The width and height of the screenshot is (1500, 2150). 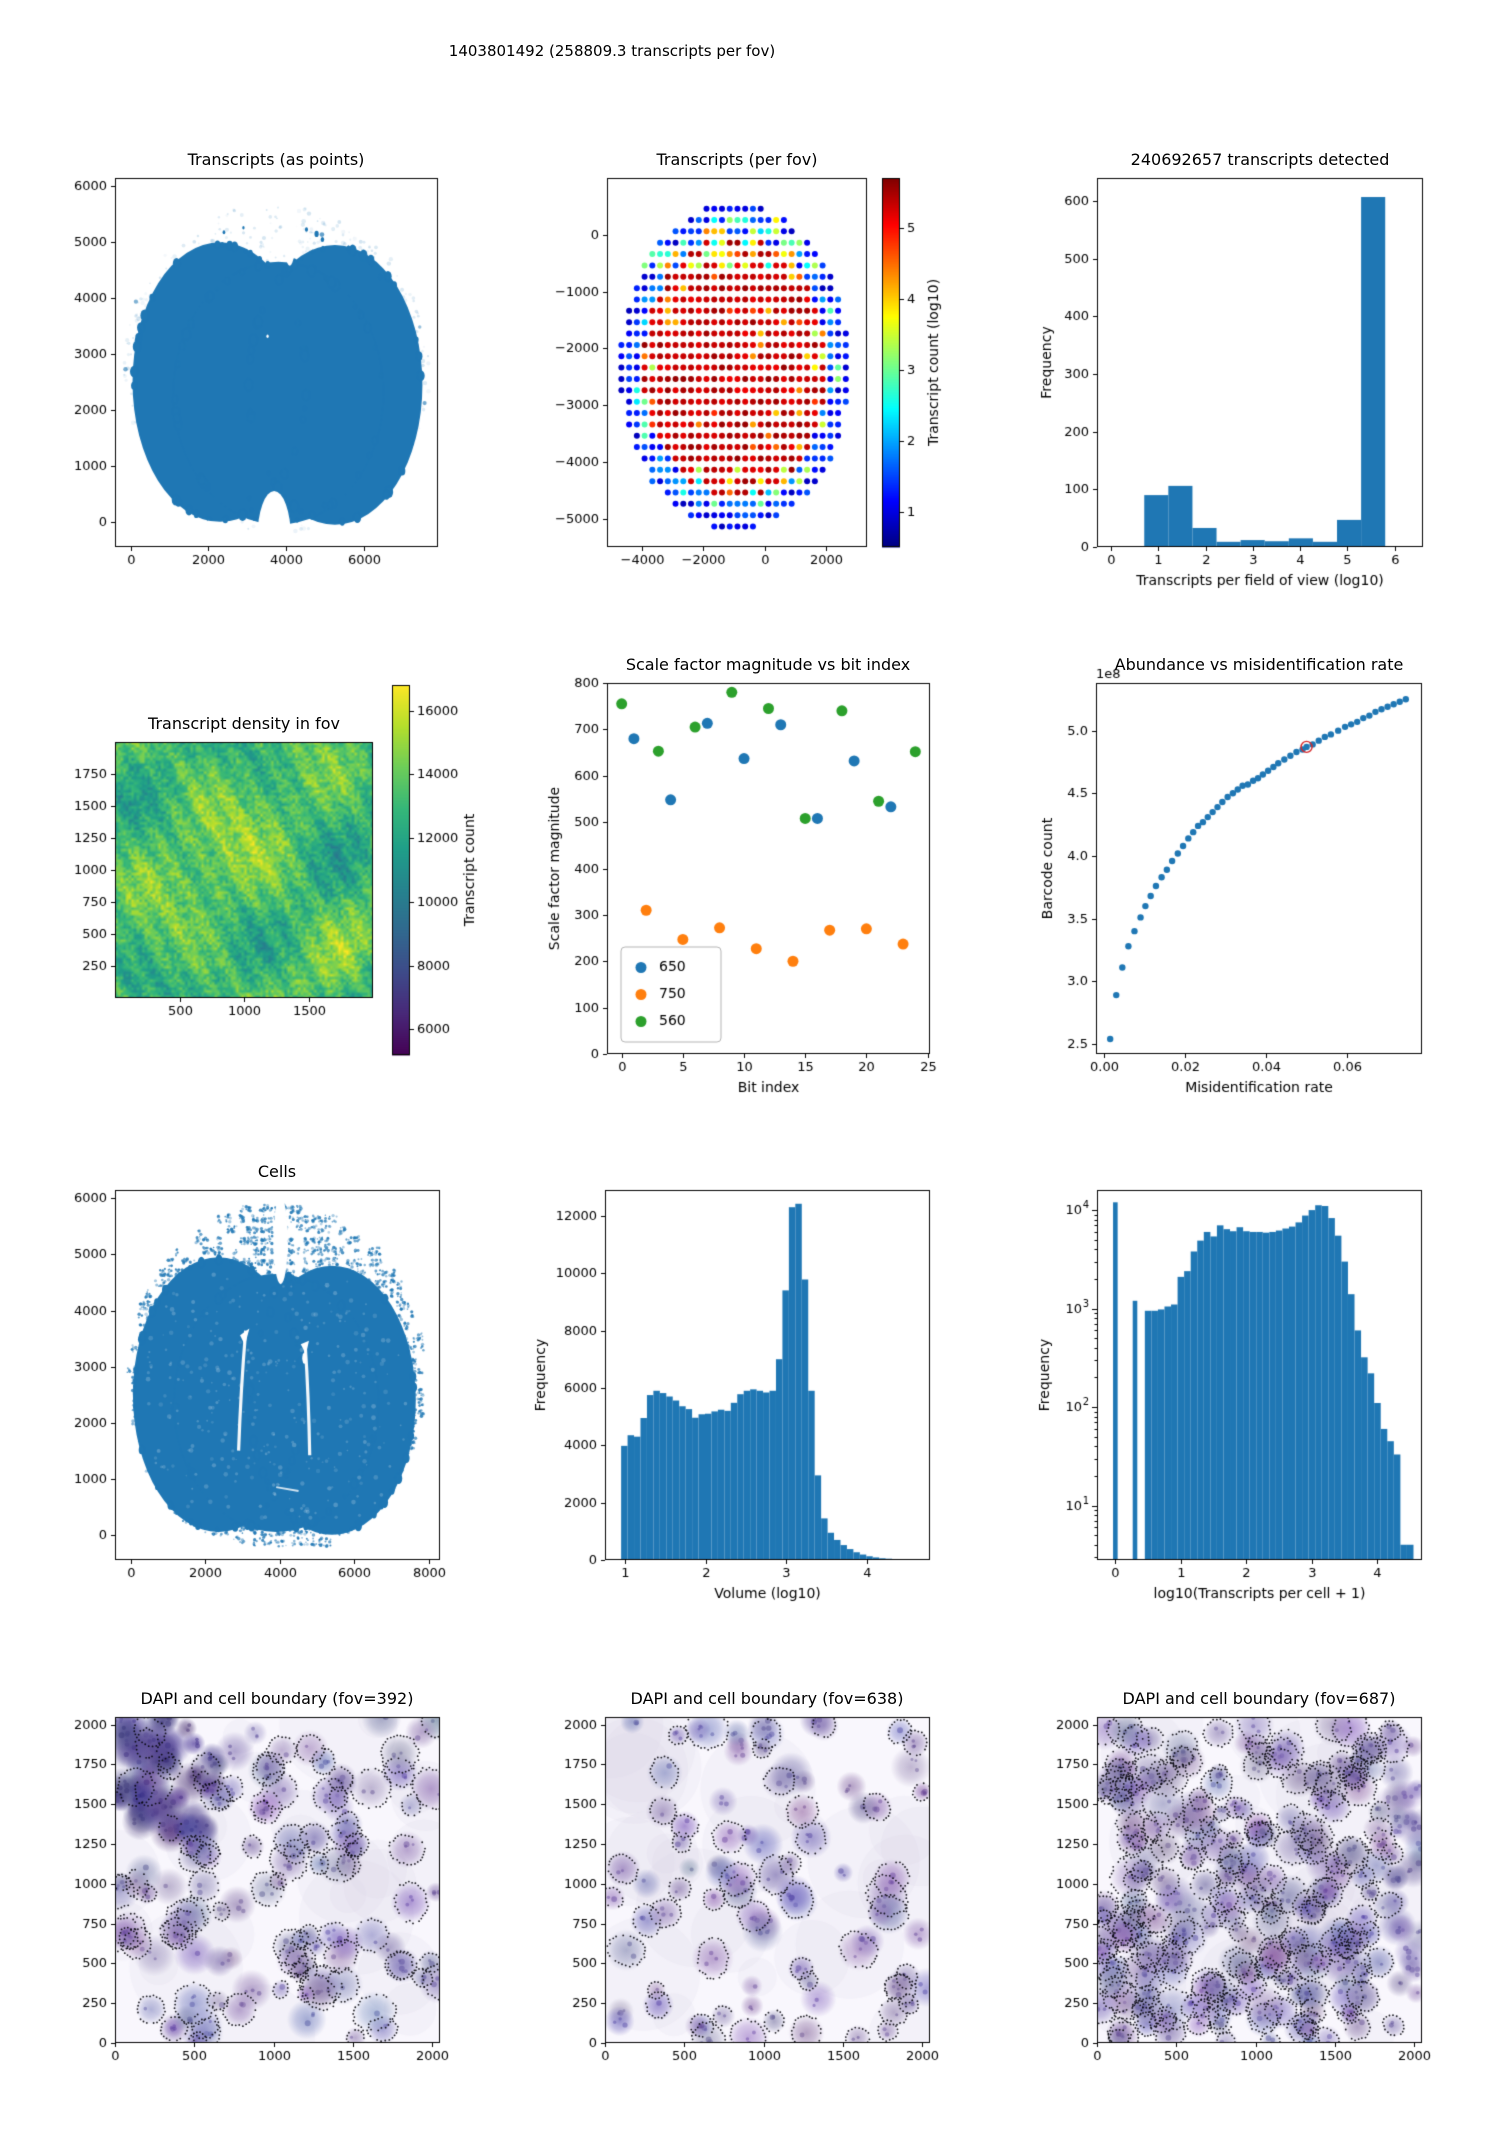 What do you see at coordinates (768, 664) in the screenshot?
I see `subplot-title-scale-factor: Scale factor magnitude vs bit index` at bounding box center [768, 664].